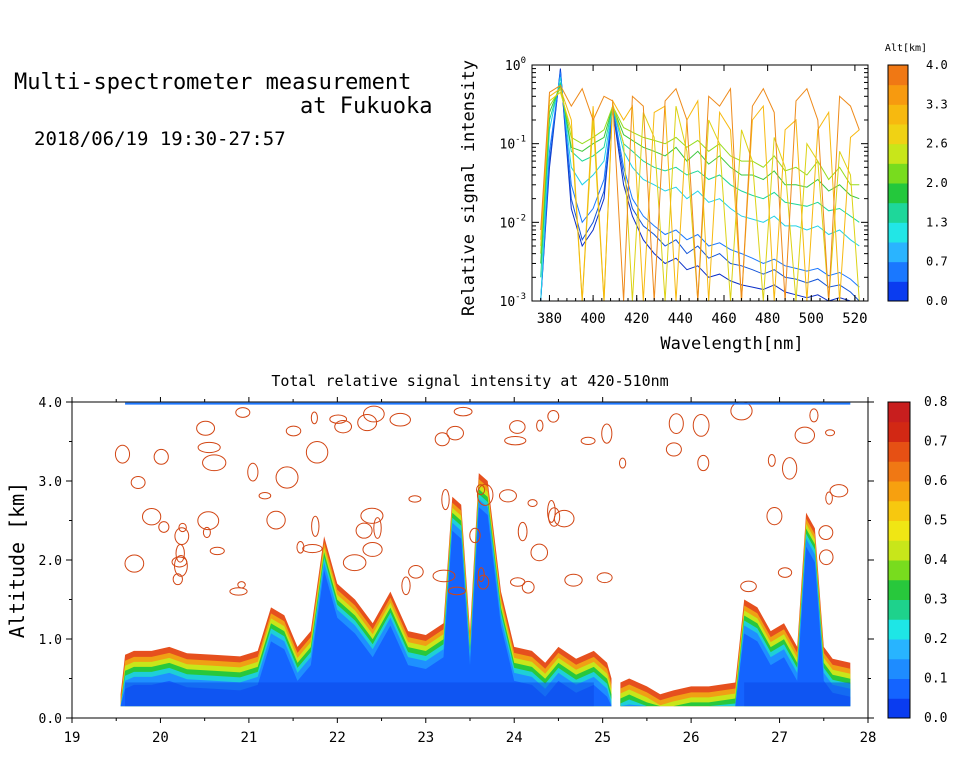 The width and height of the screenshot is (960, 770). I want to click on spectrum-x-tick-label: 500, so click(811, 319).